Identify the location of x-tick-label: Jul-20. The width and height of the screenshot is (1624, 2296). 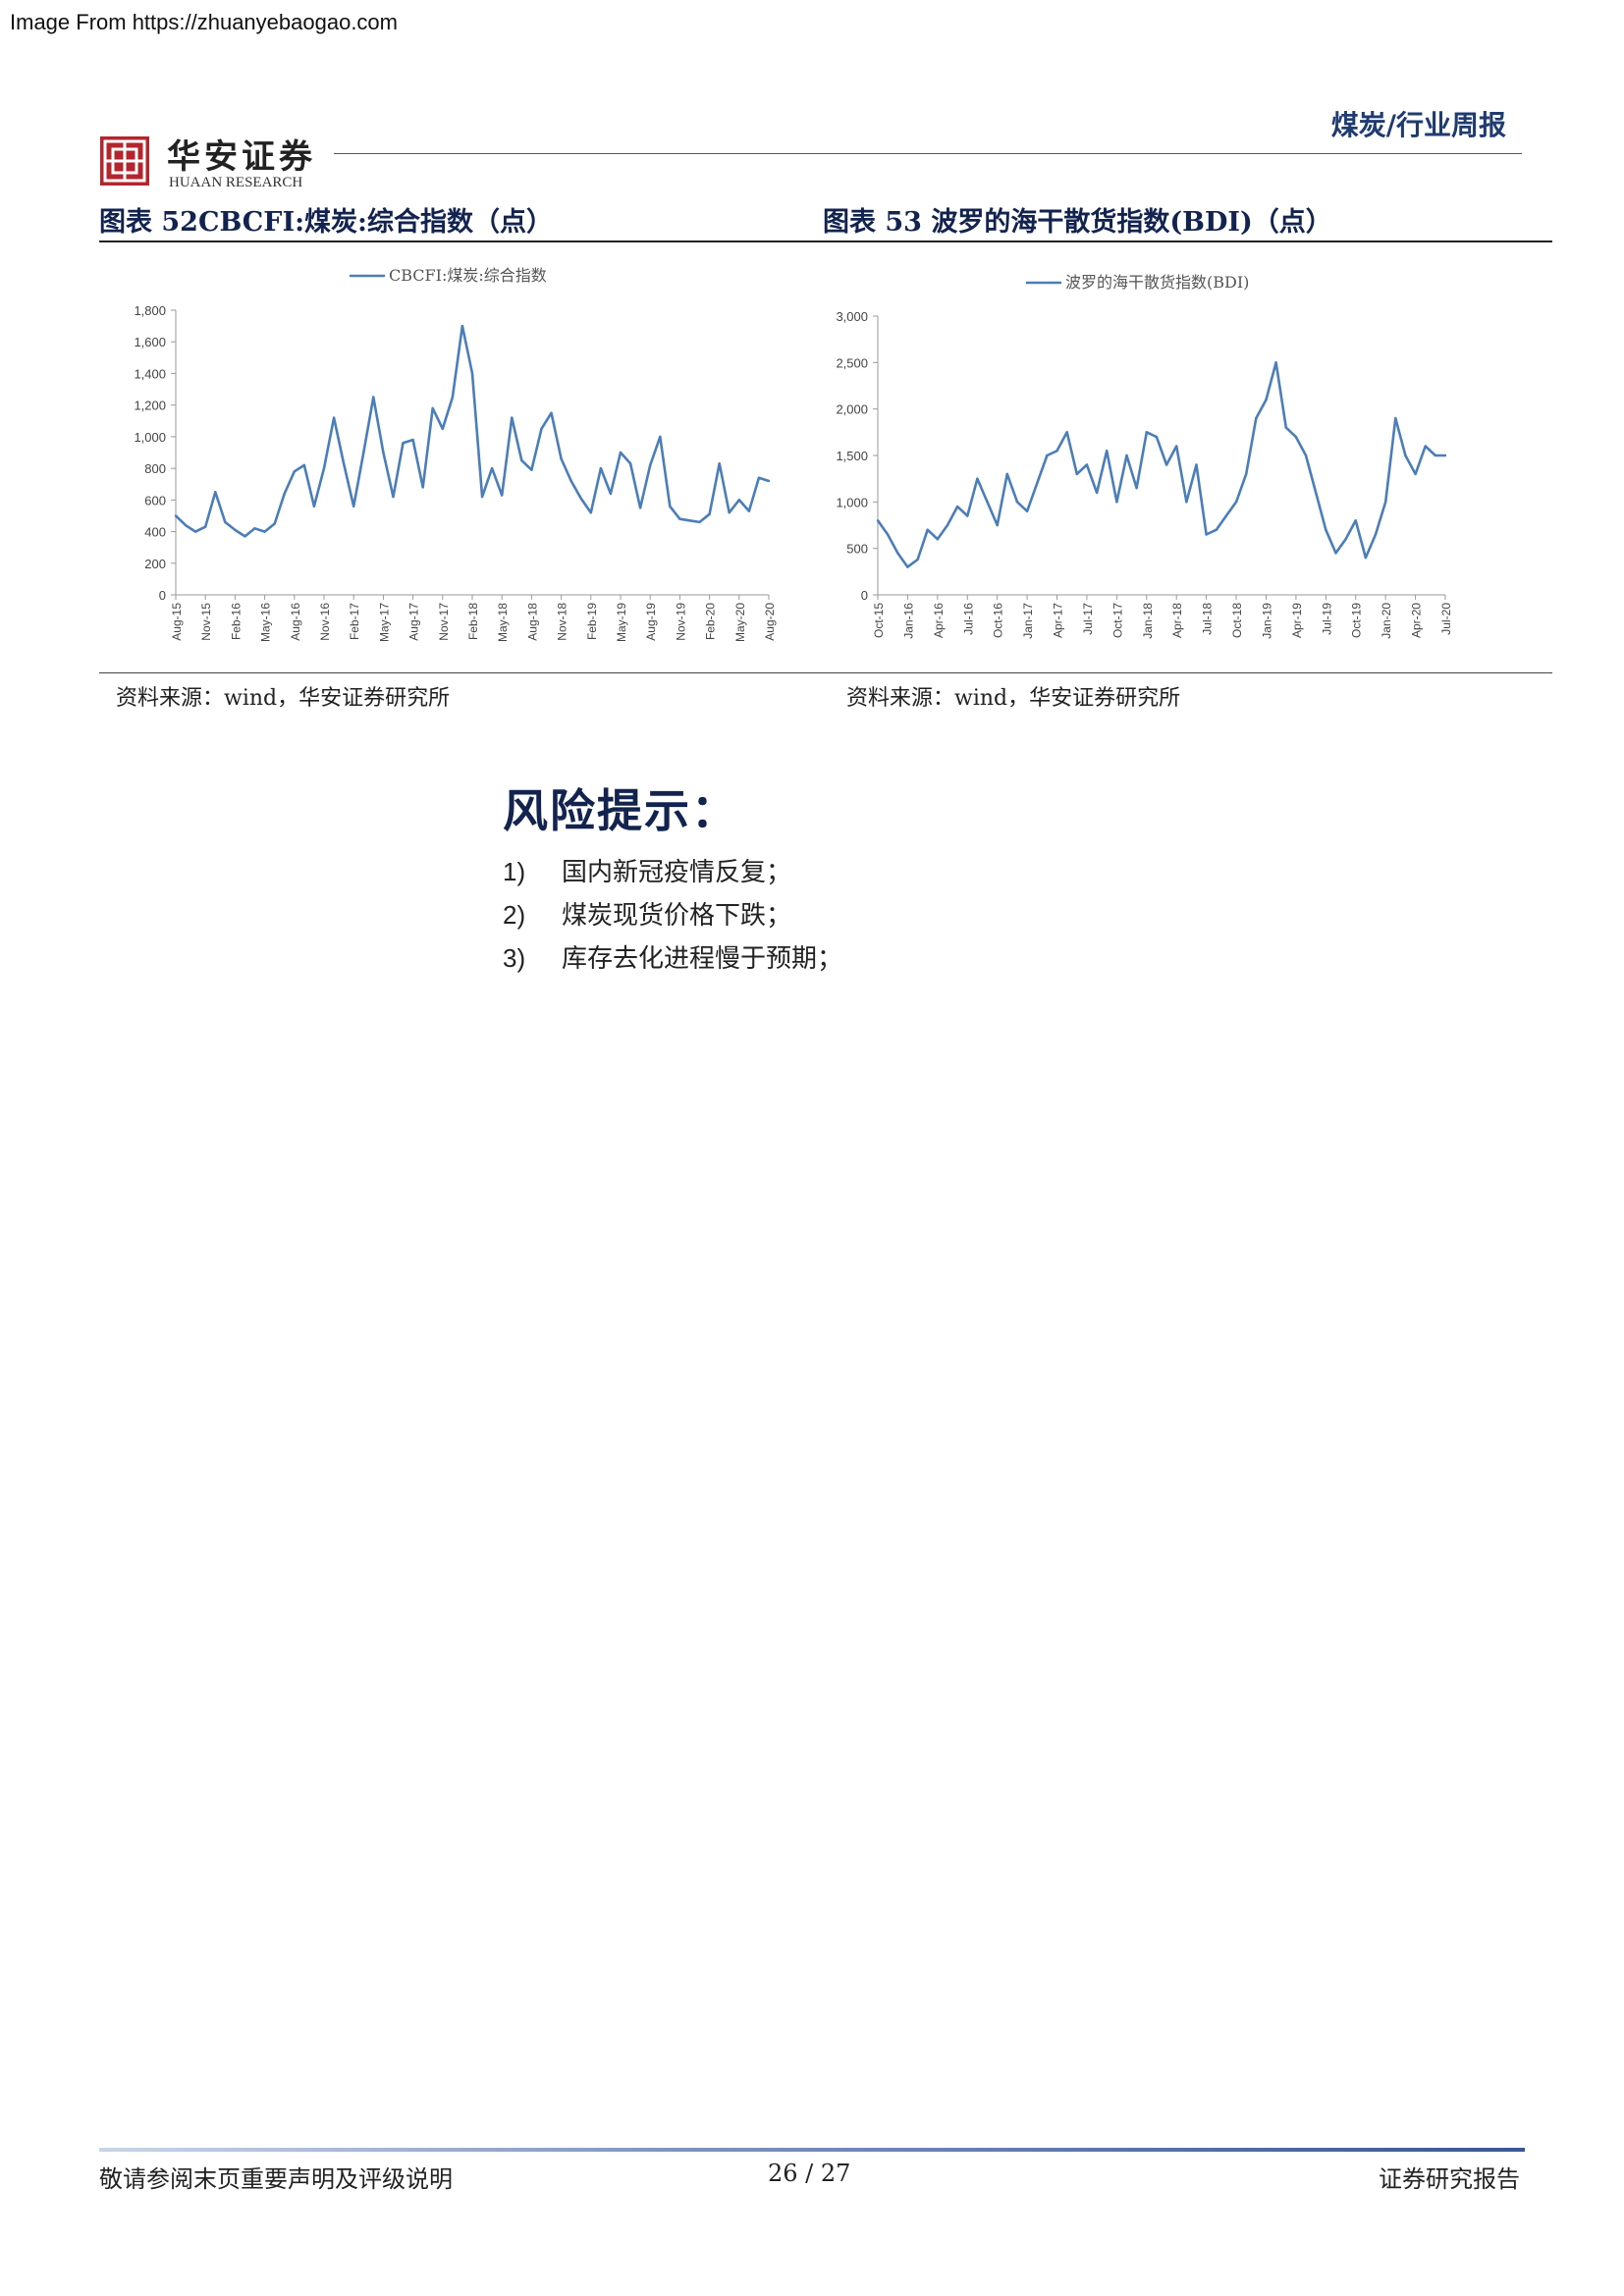
(1446, 619).